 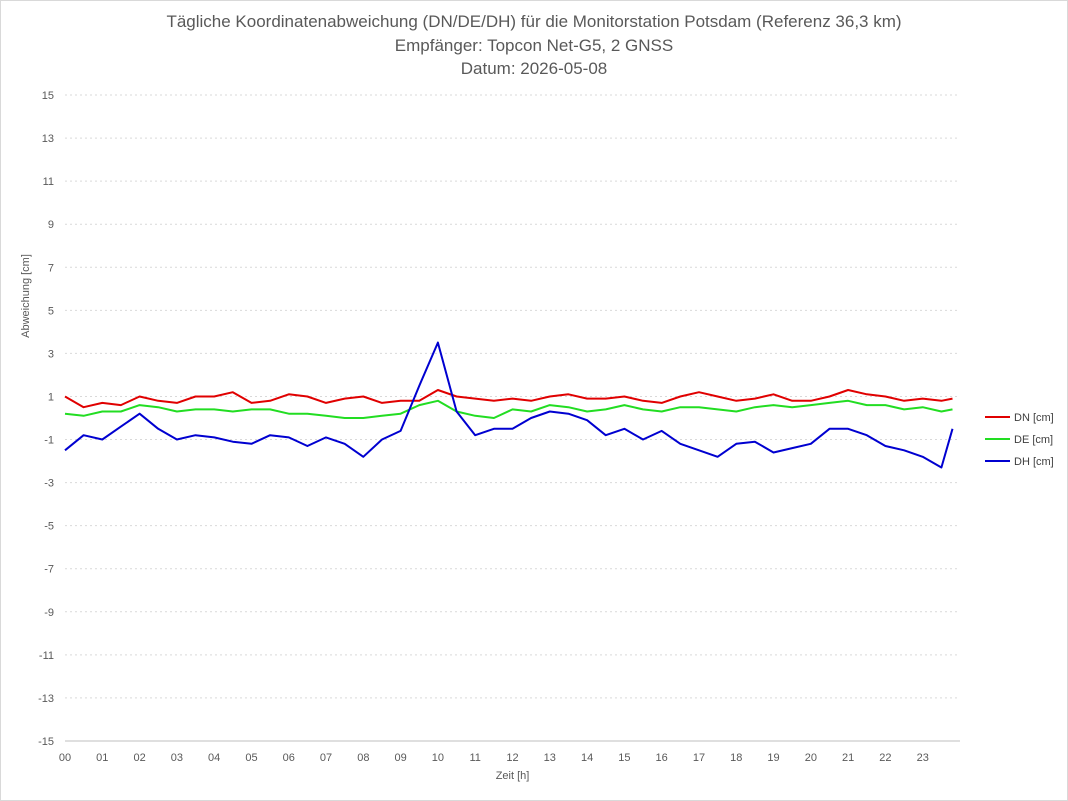 What do you see at coordinates (49, 441) in the screenshot?
I see `y-tick-label: -1` at bounding box center [49, 441].